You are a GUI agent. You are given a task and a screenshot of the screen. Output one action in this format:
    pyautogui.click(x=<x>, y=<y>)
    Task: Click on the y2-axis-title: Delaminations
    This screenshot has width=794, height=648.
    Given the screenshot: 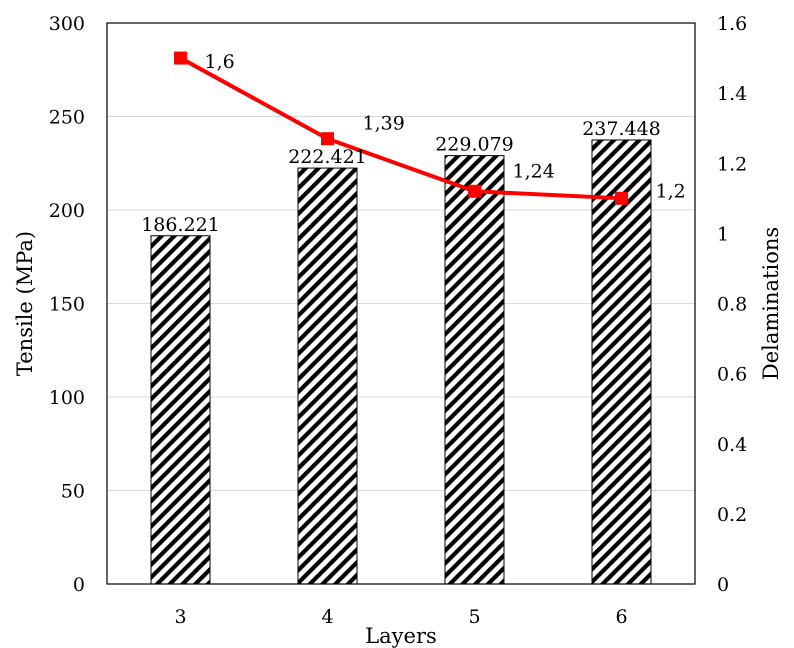 What is the action you would take?
    pyautogui.click(x=771, y=303)
    